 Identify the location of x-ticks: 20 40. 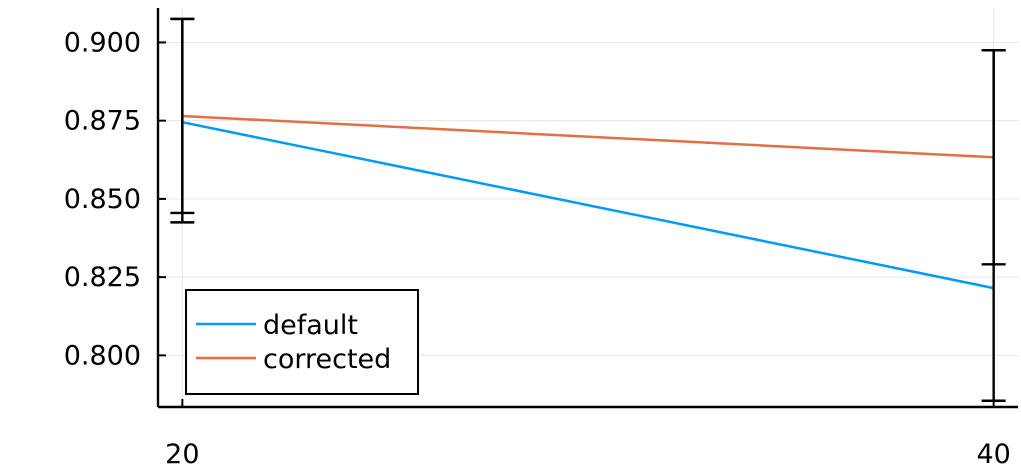
(588, 433).